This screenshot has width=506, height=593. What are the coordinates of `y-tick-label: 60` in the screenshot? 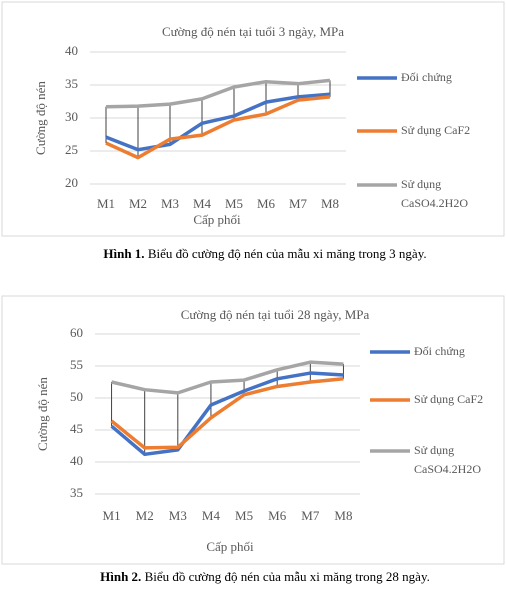 It's located at (76, 332).